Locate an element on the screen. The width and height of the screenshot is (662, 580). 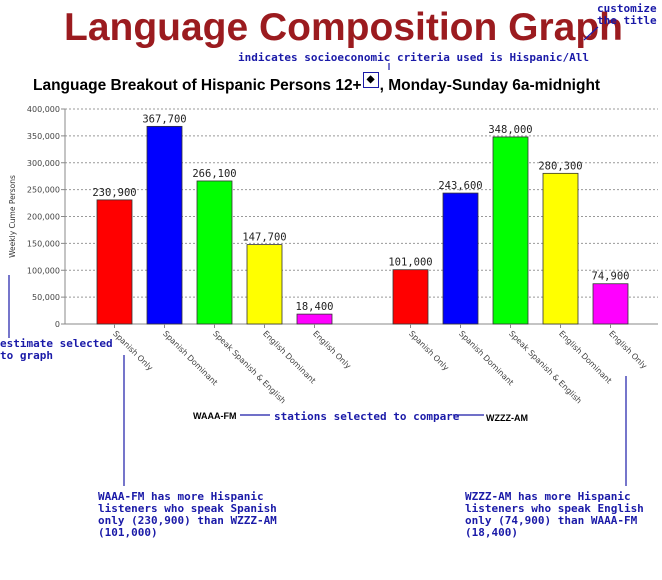
bar-value-label: 266,100 is located at coordinates (214, 174).